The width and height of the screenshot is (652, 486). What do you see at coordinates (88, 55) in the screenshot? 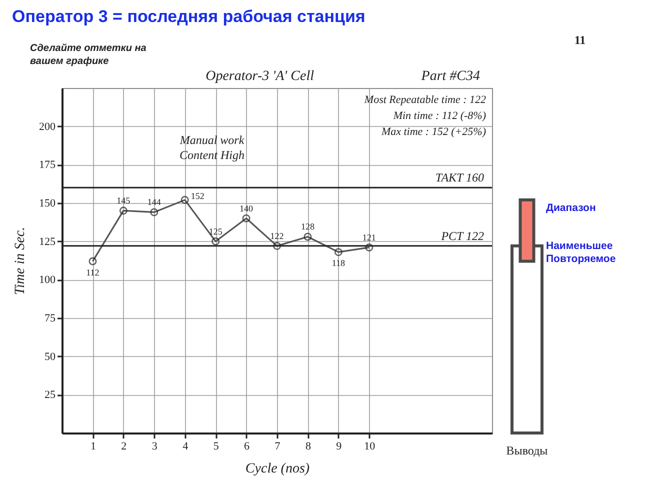
I see `text: Сделайте отметки на вашем графике` at bounding box center [88, 55].